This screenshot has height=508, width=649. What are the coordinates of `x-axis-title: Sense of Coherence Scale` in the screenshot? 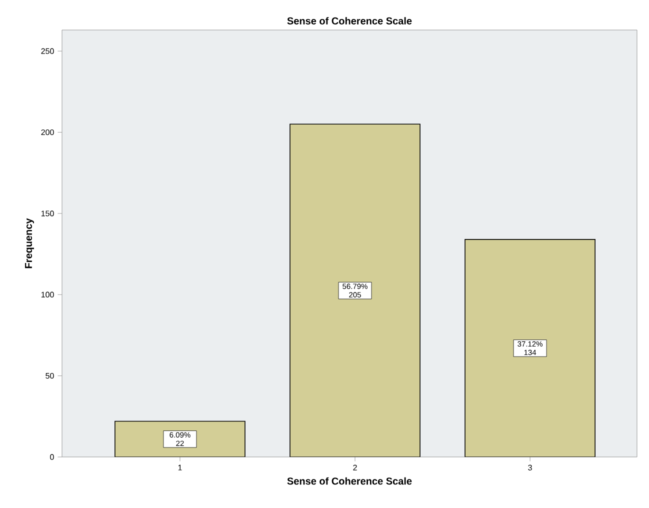 It's located at (349, 481).